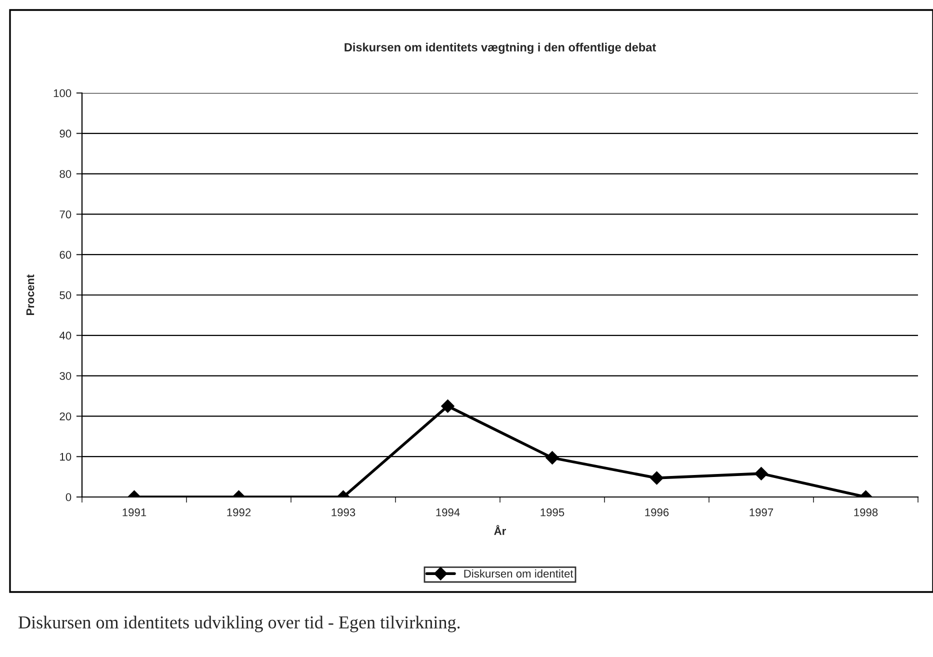  What do you see at coordinates (63, 93) in the screenshot?
I see `y-tick-label: 100` at bounding box center [63, 93].